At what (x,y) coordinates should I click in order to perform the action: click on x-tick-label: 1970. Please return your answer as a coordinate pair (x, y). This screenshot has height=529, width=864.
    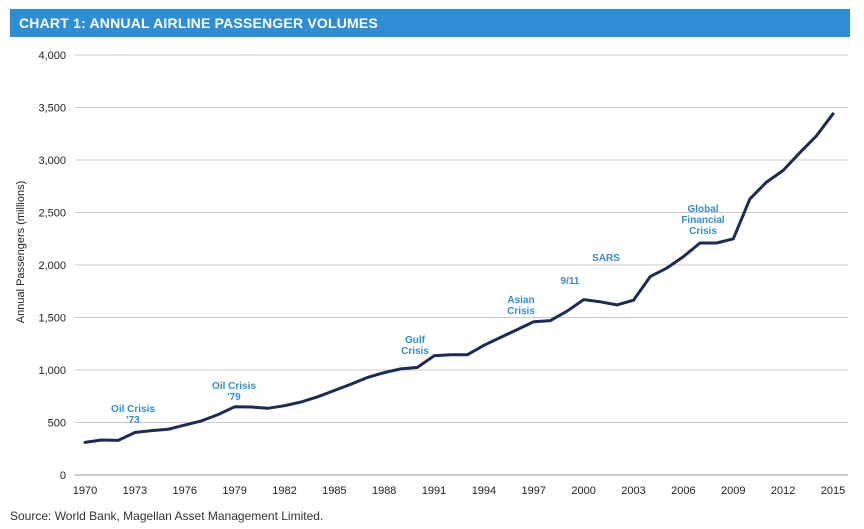
    Looking at the image, I should click on (85, 491).